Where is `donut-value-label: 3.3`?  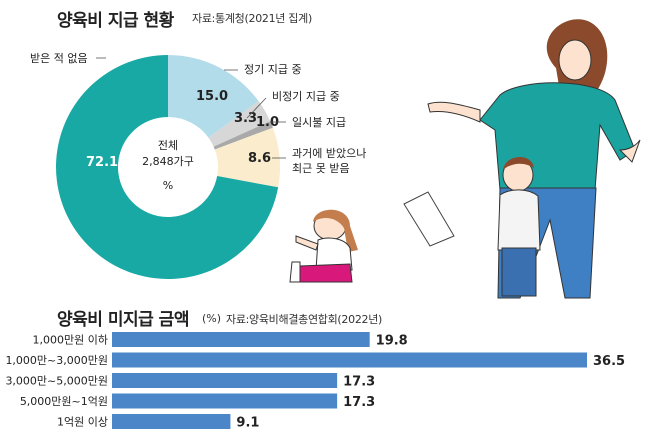
donut-value-label: 3.3 is located at coordinates (245, 118).